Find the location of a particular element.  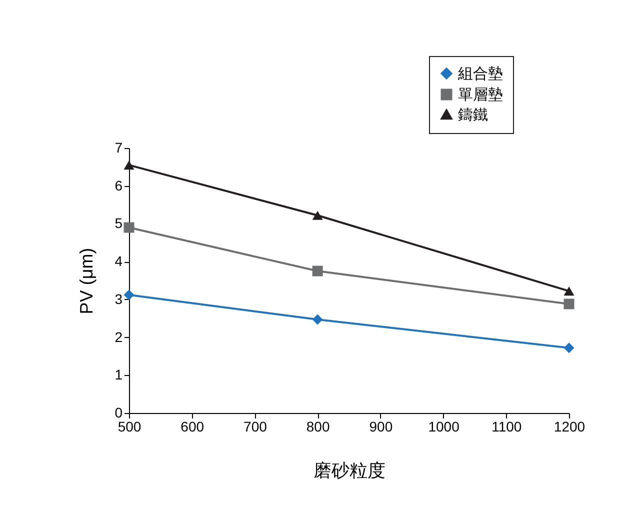

y-tick-label: 2 is located at coordinates (118, 336).